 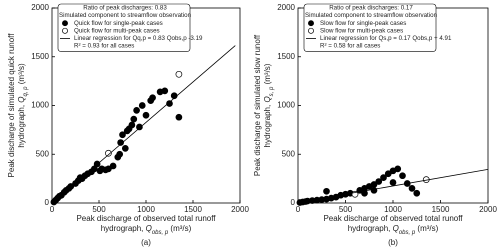 What do you see at coordinates (393, 242) in the screenshot?
I see `caption: (b)` at bounding box center [393, 242].